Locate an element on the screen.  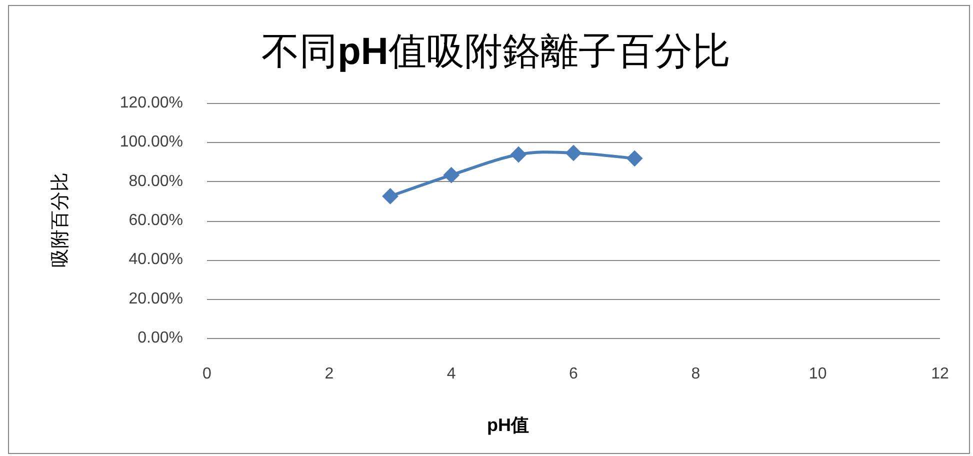
xlabel: pH值 is located at coordinates (508, 425).